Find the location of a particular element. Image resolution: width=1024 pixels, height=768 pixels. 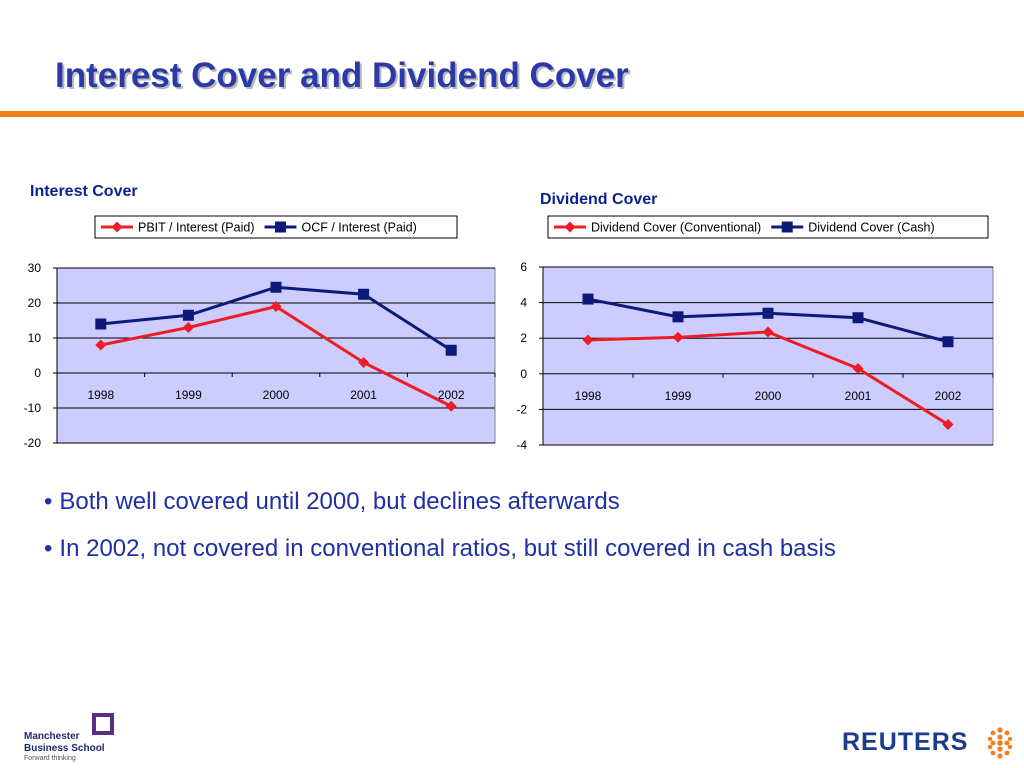

y-tick-label: -10 is located at coordinates (33, 408).